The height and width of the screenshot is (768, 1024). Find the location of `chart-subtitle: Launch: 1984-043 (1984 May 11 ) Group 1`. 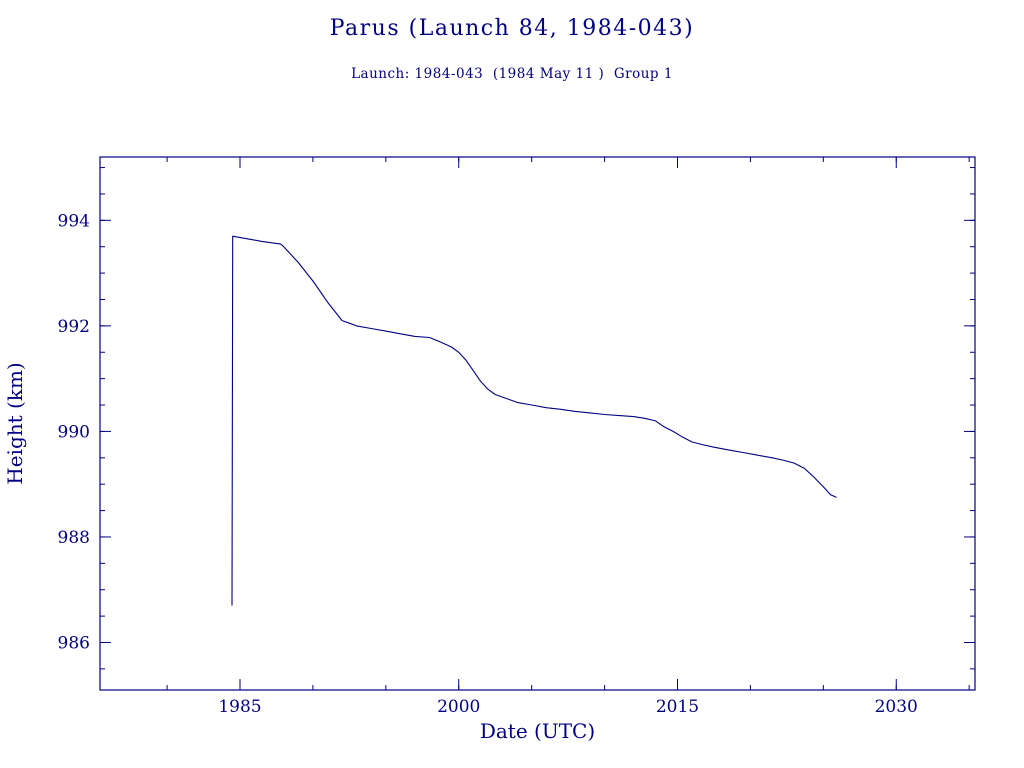

chart-subtitle: Launch: 1984-043 (1984 May 11 ) Group 1 is located at coordinates (512, 74).